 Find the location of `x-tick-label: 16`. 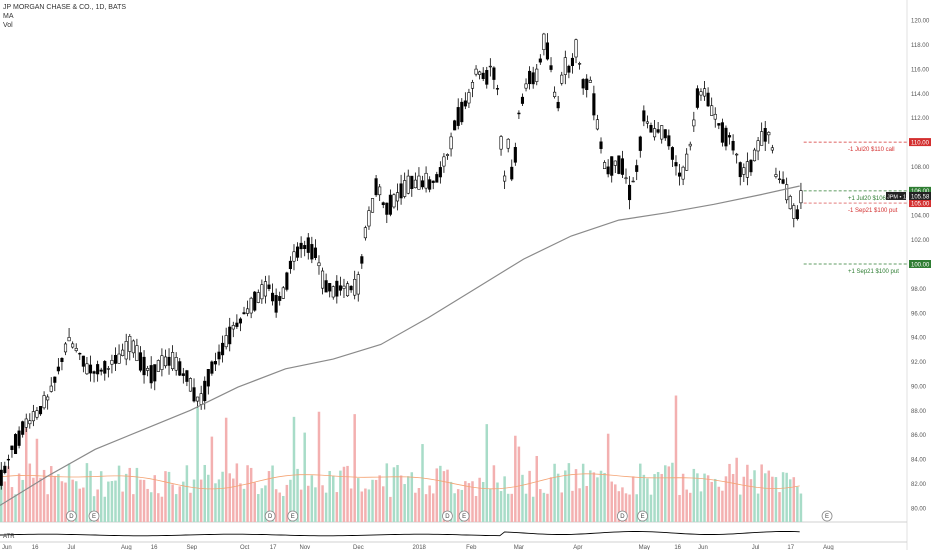

x-tick-label: 16 is located at coordinates (677, 547).